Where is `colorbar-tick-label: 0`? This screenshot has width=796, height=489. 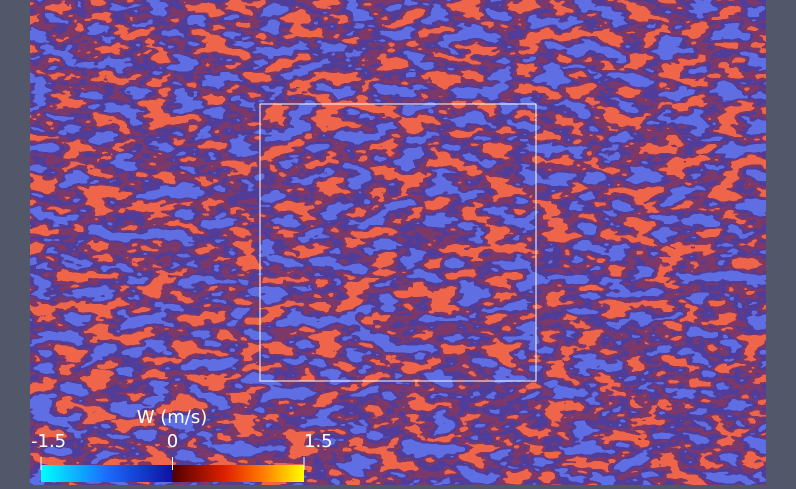 colorbar-tick-label: 0 is located at coordinates (172, 441).